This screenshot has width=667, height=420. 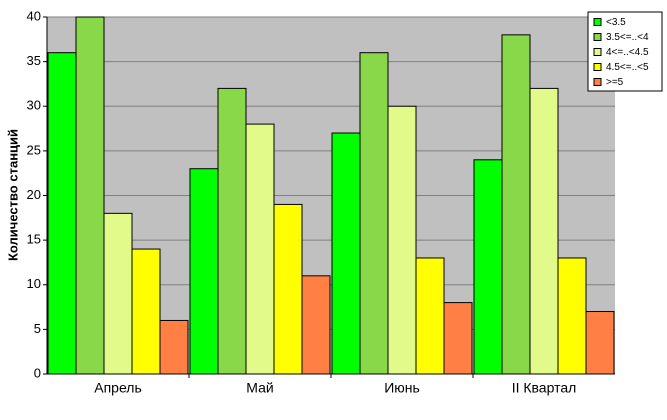 I want to click on y-tick-label: 30, so click(x=34, y=105).